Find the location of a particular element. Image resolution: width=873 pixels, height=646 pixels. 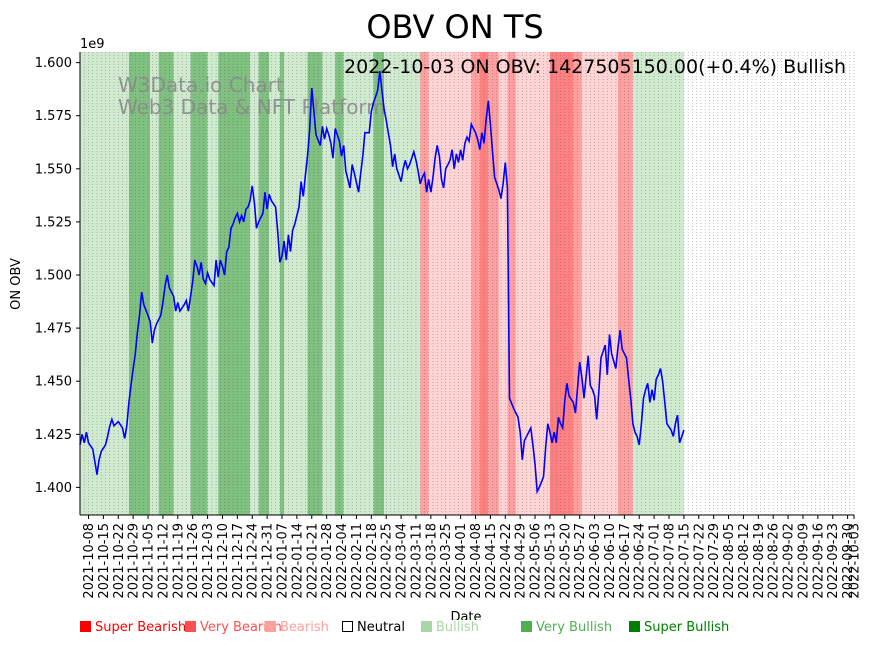

x-tick-label: 2022-03-25 is located at coordinates (446, 561).